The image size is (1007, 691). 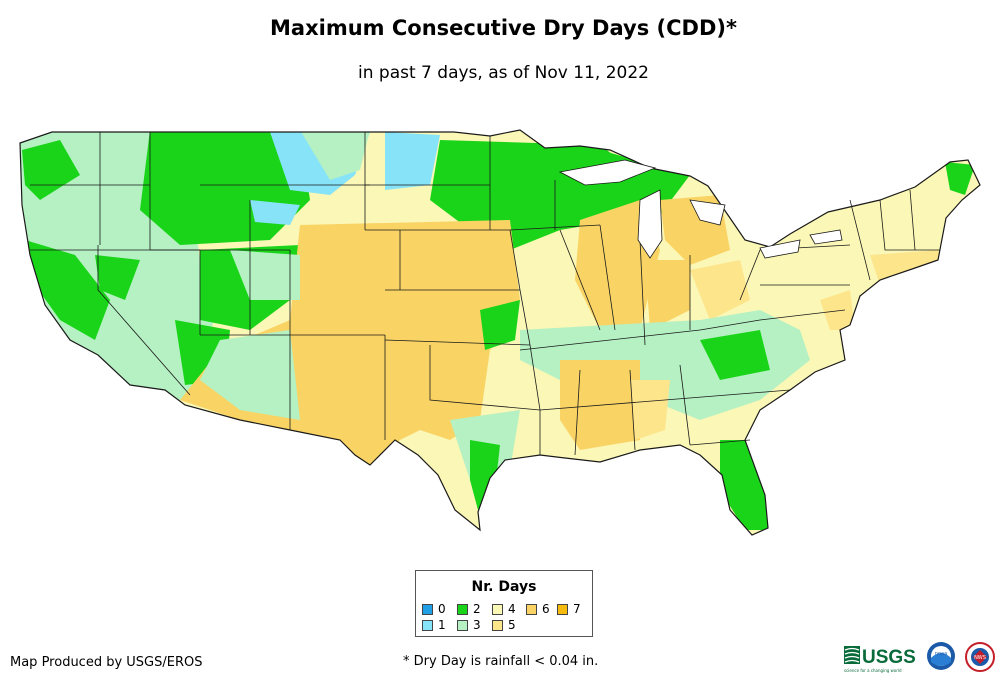 What do you see at coordinates (512, 609) in the screenshot?
I see `legend-label-4: 4` at bounding box center [512, 609].